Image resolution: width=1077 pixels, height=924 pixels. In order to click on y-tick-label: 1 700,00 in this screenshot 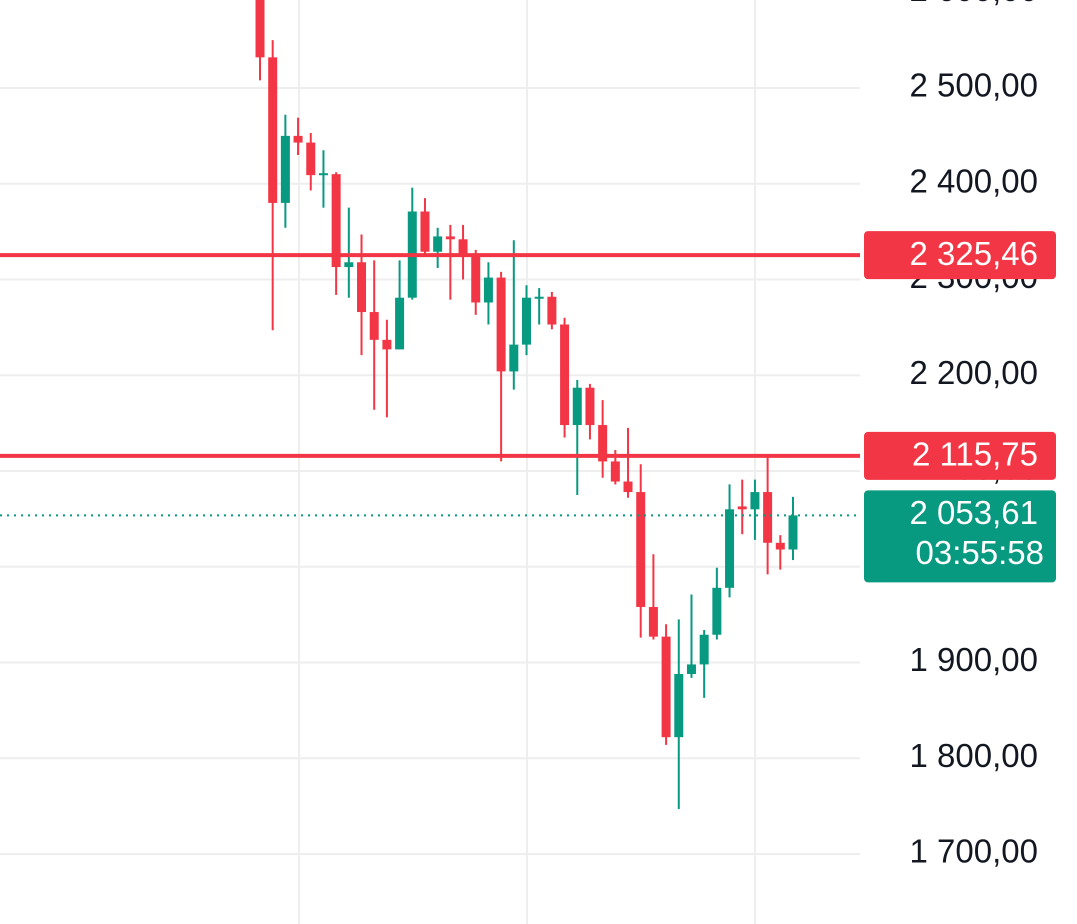, I will do `click(974, 851)`.